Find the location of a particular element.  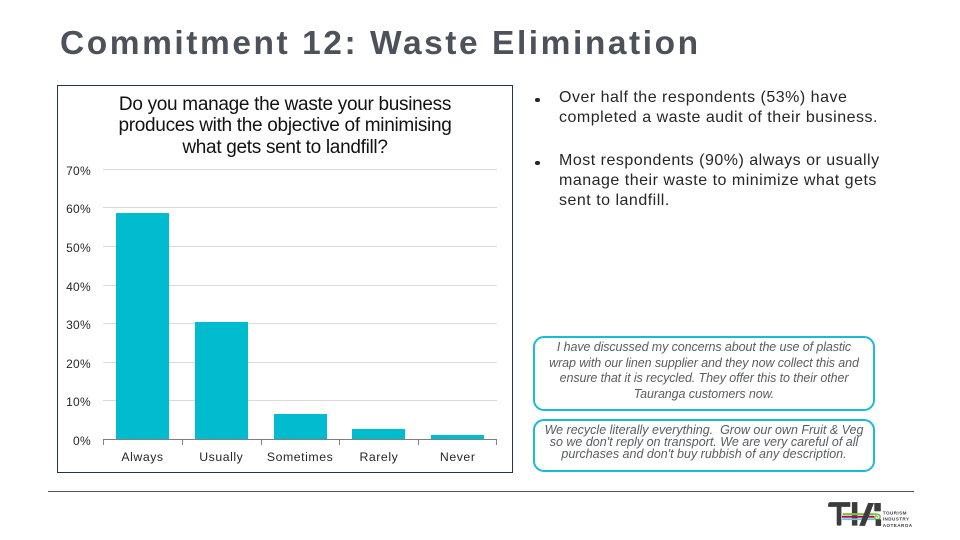

svg-text: AOTEAROA is located at coordinates (898, 525).